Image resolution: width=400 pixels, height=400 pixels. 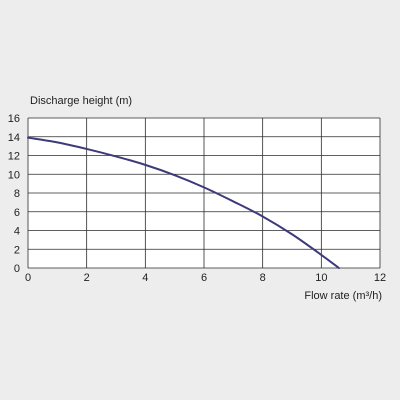 I want to click on y-tick-label: 4, so click(x=17, y=232).